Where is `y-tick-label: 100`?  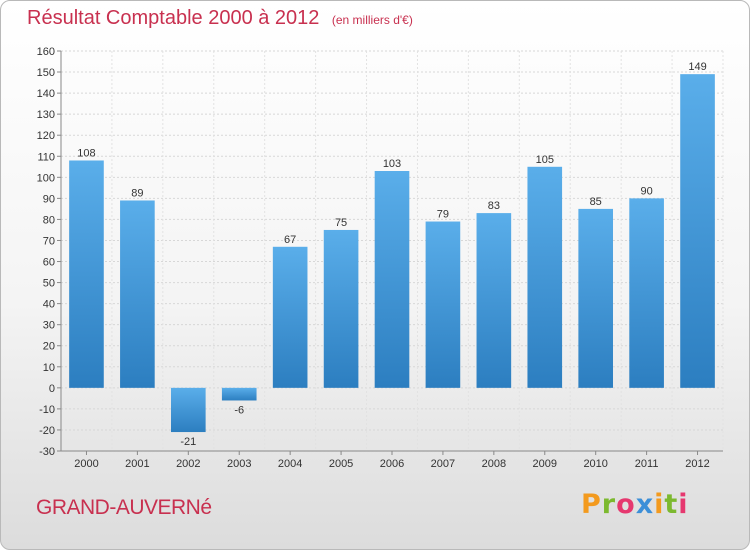
y-tick-label: 100 is located at coordinates (46, 178).